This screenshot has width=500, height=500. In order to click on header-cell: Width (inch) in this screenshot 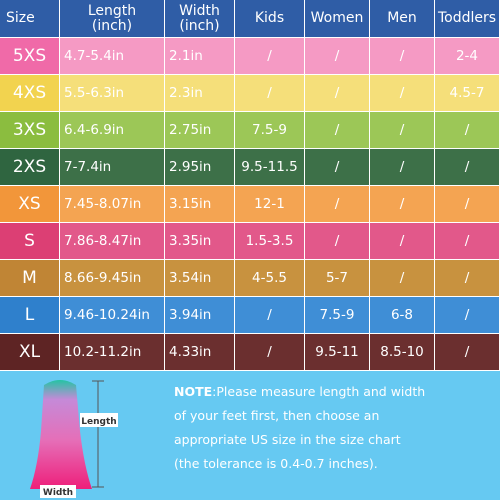, I will do `click(200, 19)`.